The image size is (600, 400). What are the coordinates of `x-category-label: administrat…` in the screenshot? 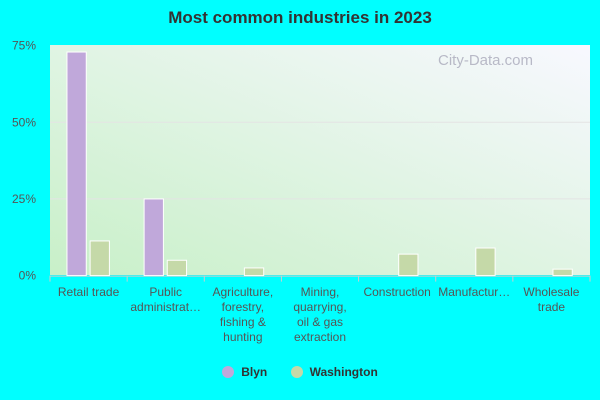 It's located at (165, 307).